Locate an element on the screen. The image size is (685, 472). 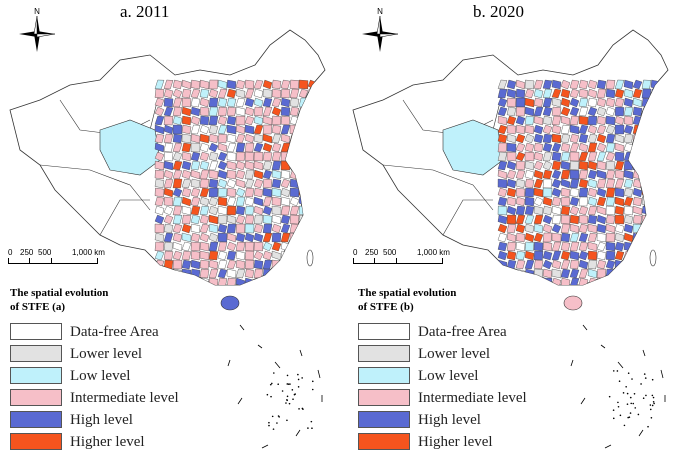
scale-bar: 0 250 500 1,000 km is located at coordinates (423, 256).